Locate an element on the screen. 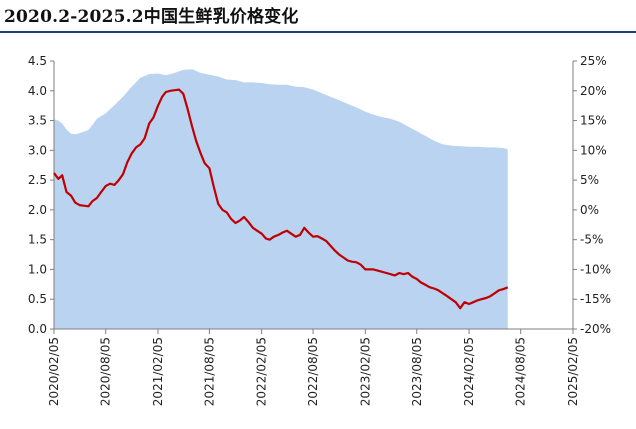 This screenshot has height=429, width=636. y-right-tick-label: -15% is located at coordinates (595, 299).